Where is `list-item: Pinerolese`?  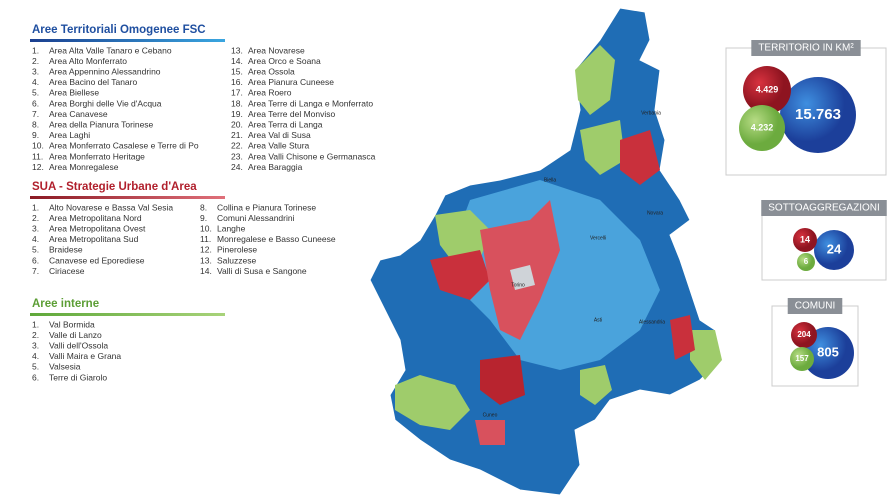
list-item: Pinerolese is located at coordinates (237, 250).